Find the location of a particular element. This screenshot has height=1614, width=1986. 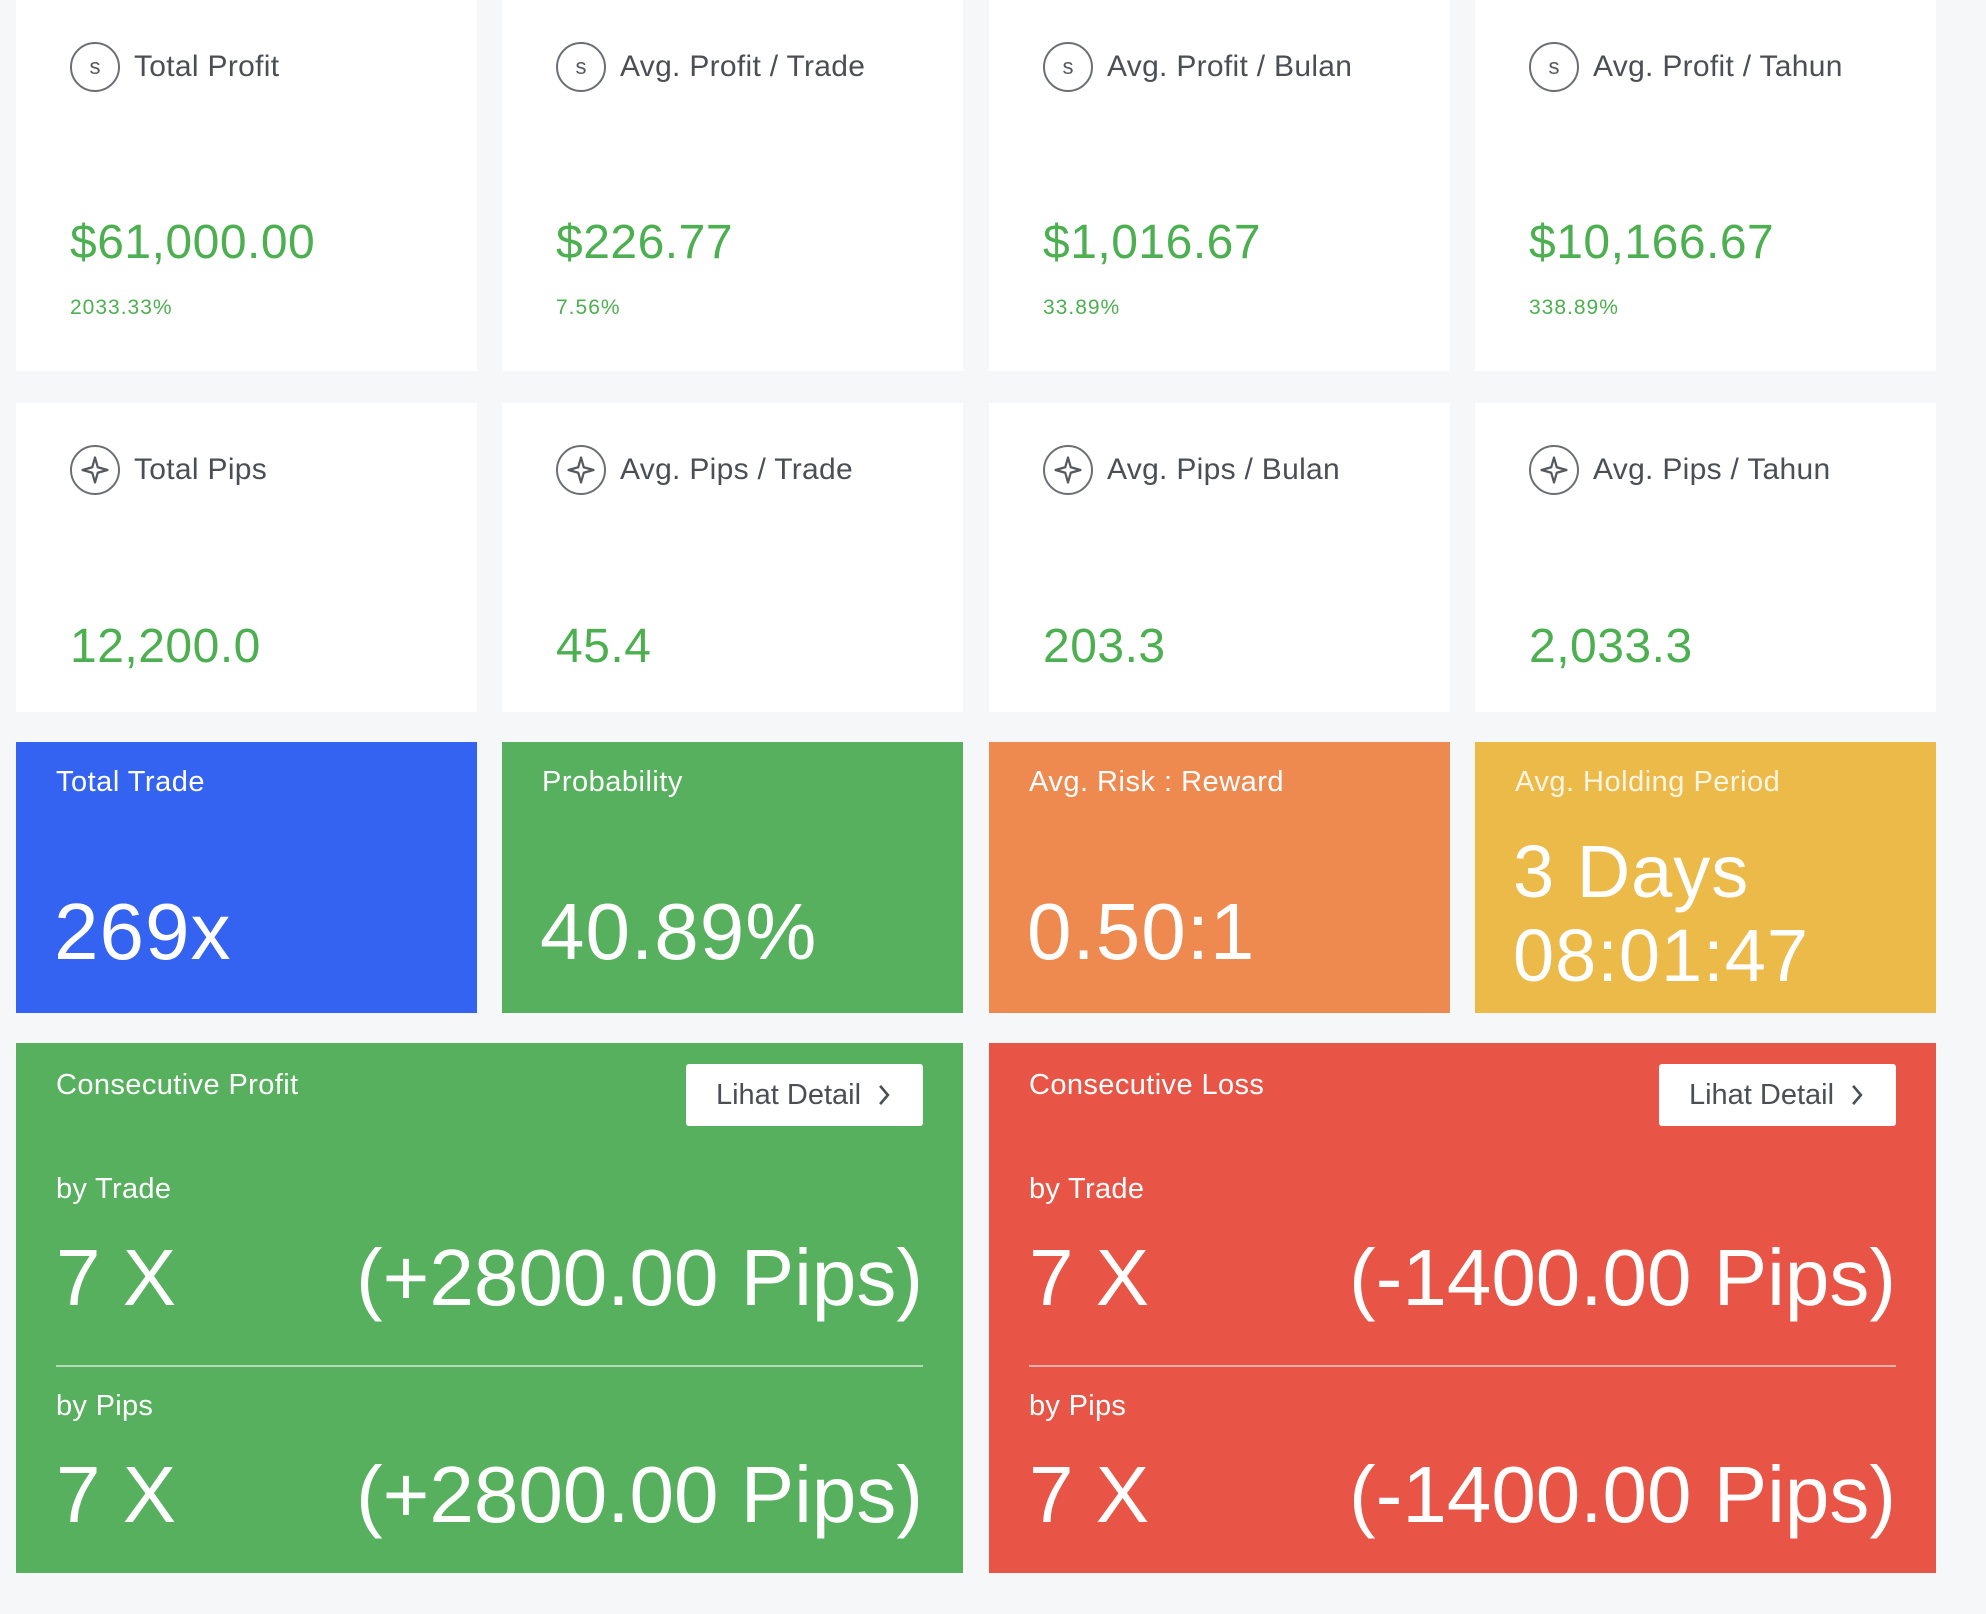

by-pips-row: 7 X (-1400.00 Pips) is located at coordinates (1462, 1495).